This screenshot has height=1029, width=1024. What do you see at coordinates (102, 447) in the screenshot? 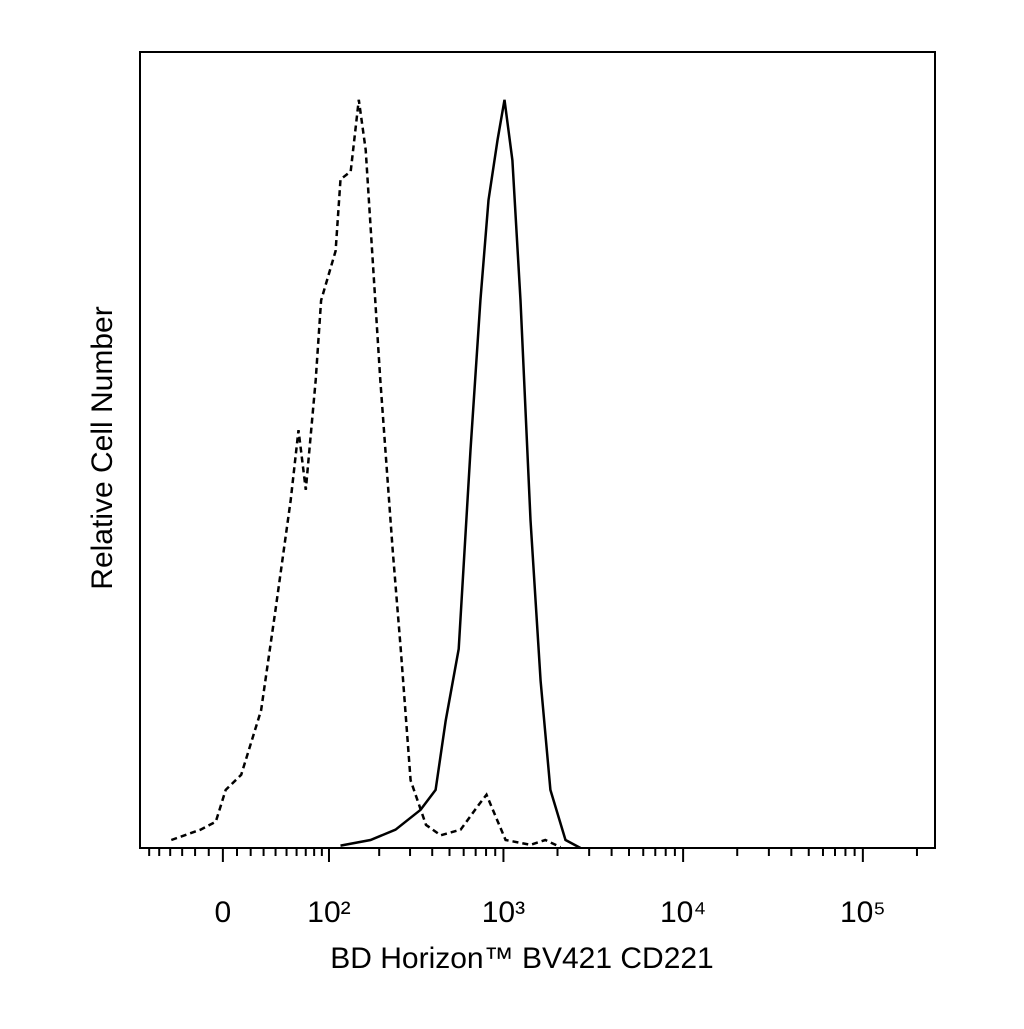
I see `y-axis-label: Relative Cell Number` at bounding box center [102, 447].